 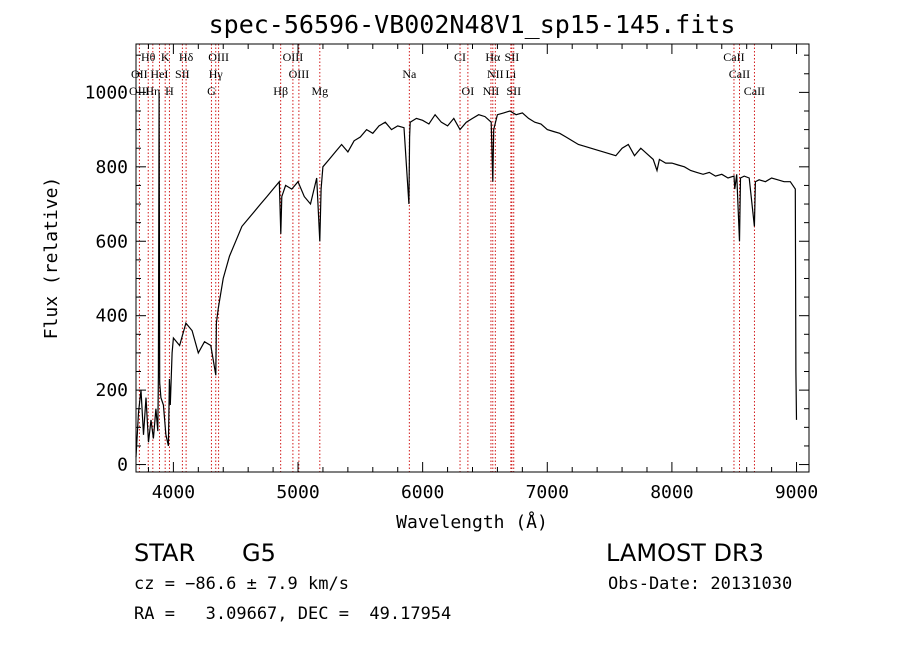 What do you see at coordinates (259, 553) in the screenshot?
I see `object-subclass: G5` at bounding box center [259, 553].